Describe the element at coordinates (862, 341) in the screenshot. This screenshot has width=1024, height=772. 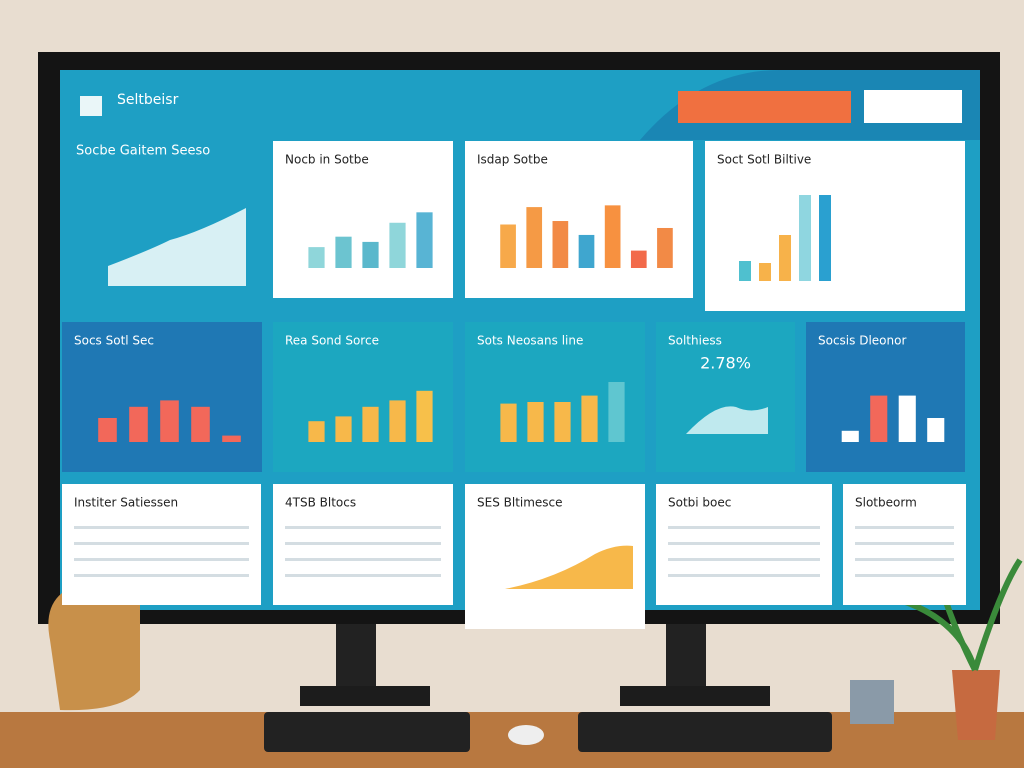
I see `card-title: Socsis Dleonor` at that location.